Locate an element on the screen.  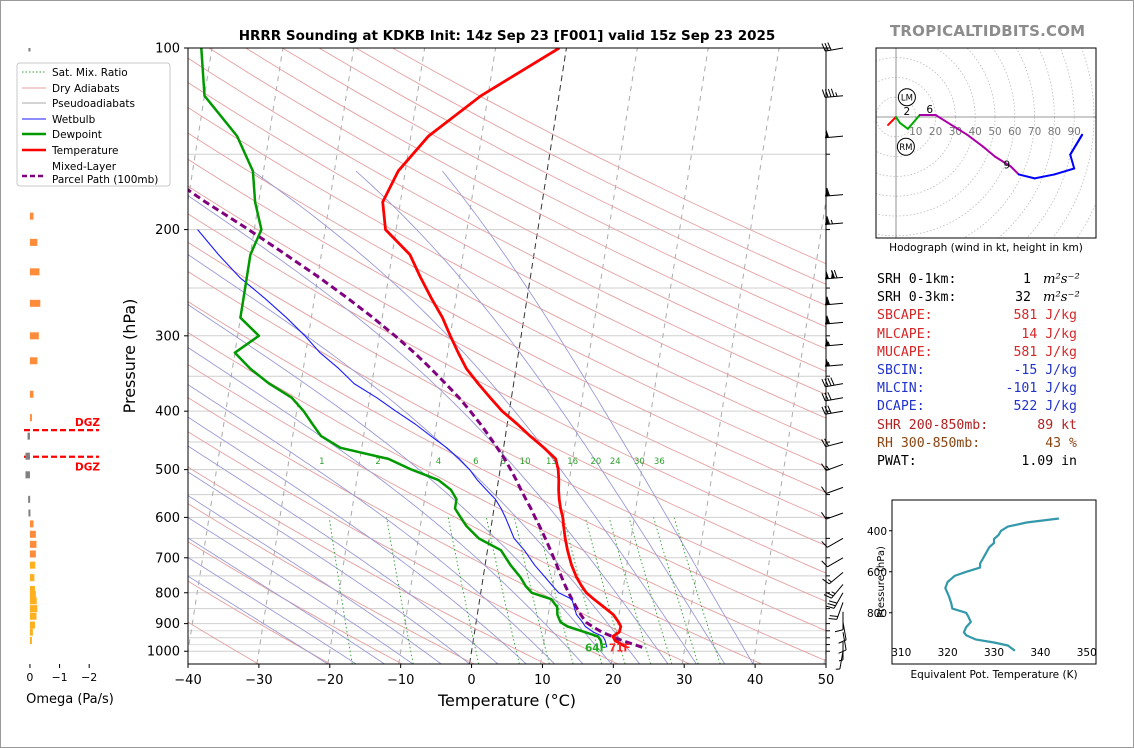
legend-label: Dewpoint is located at coordinates (77, 135).